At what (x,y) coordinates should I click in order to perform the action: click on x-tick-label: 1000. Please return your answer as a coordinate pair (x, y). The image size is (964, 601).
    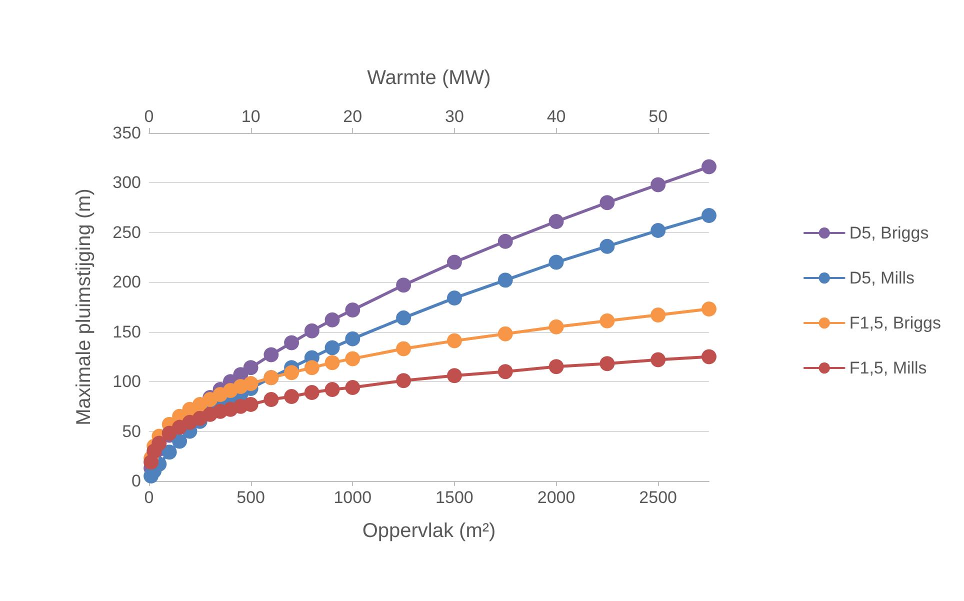
    Looking at the image, I should click on (353, 497).